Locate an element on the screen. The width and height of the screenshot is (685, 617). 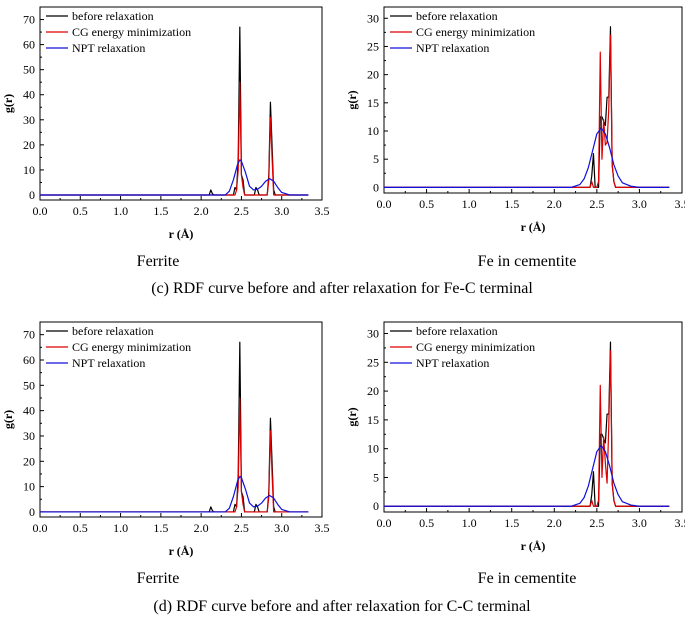
subtitle-d-ferrite: Ferrite is located at coordinates (158, 578).